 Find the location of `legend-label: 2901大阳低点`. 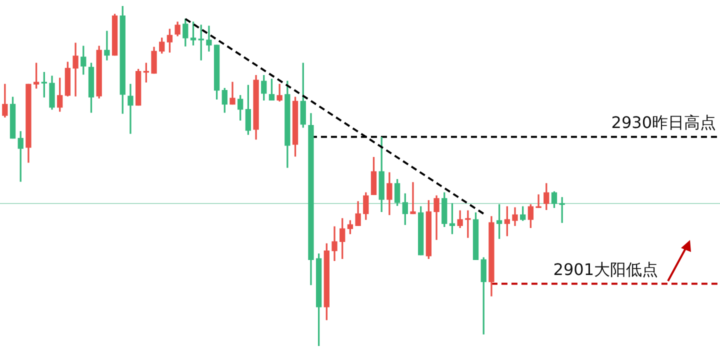

legend-label: 2901大阳低点 is located at coordinates (605, 269).